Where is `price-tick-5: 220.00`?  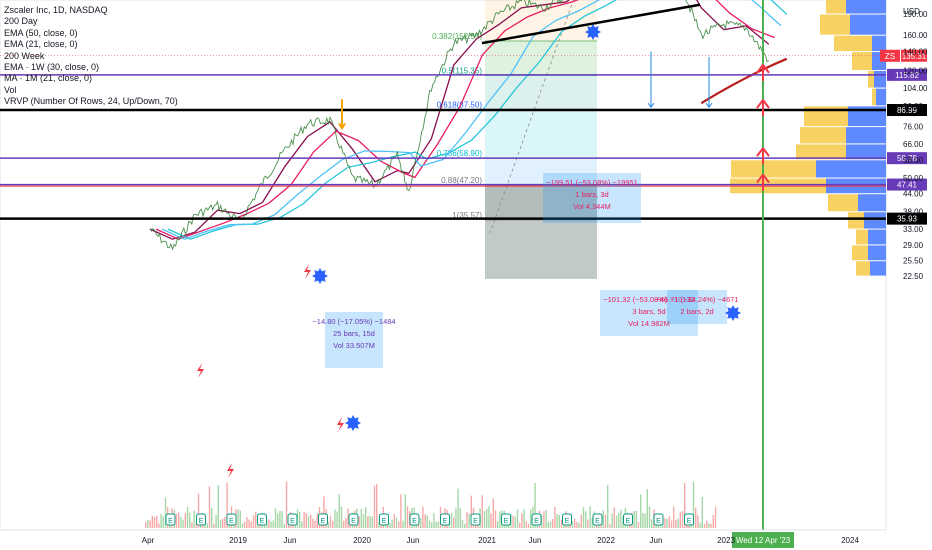
price-tick-5: 220.00 is located at coordinates (915, 0).